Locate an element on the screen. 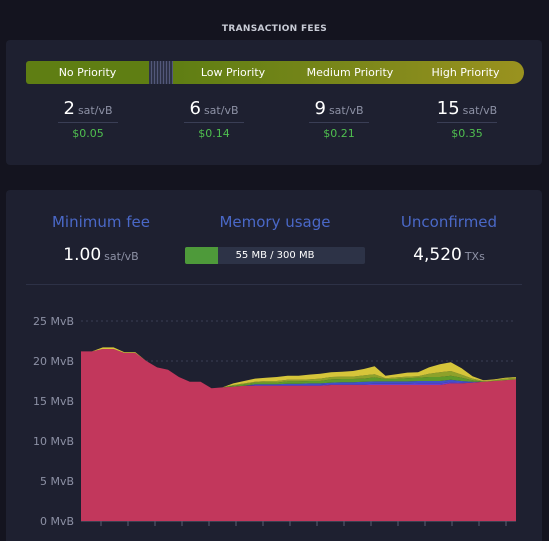 The width and height of the screenshot is (549, 541). fee-usd: $0.35 is located at coordinates (467, 133).